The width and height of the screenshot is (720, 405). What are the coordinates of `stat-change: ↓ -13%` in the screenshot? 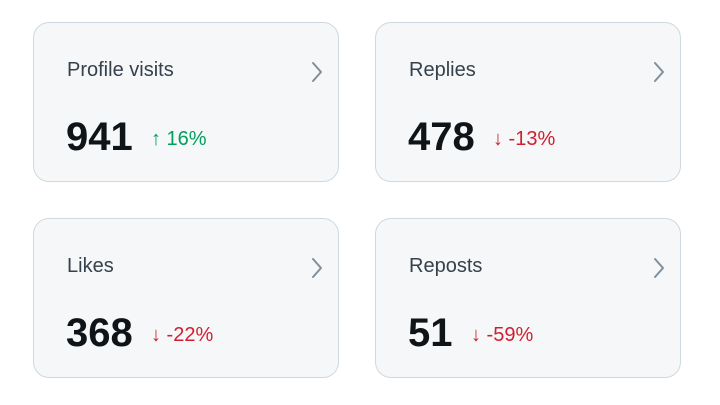 It's located at (524, 139).